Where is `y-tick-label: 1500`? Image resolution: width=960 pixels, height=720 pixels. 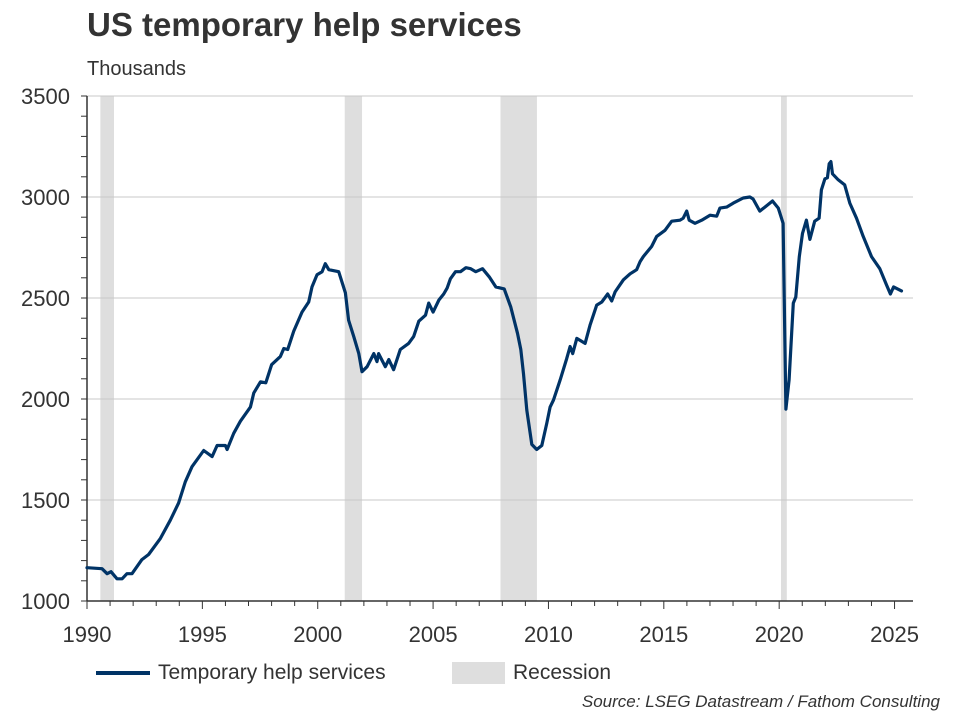 y-tick-label: 1500 is located at coordinates (45, 500).